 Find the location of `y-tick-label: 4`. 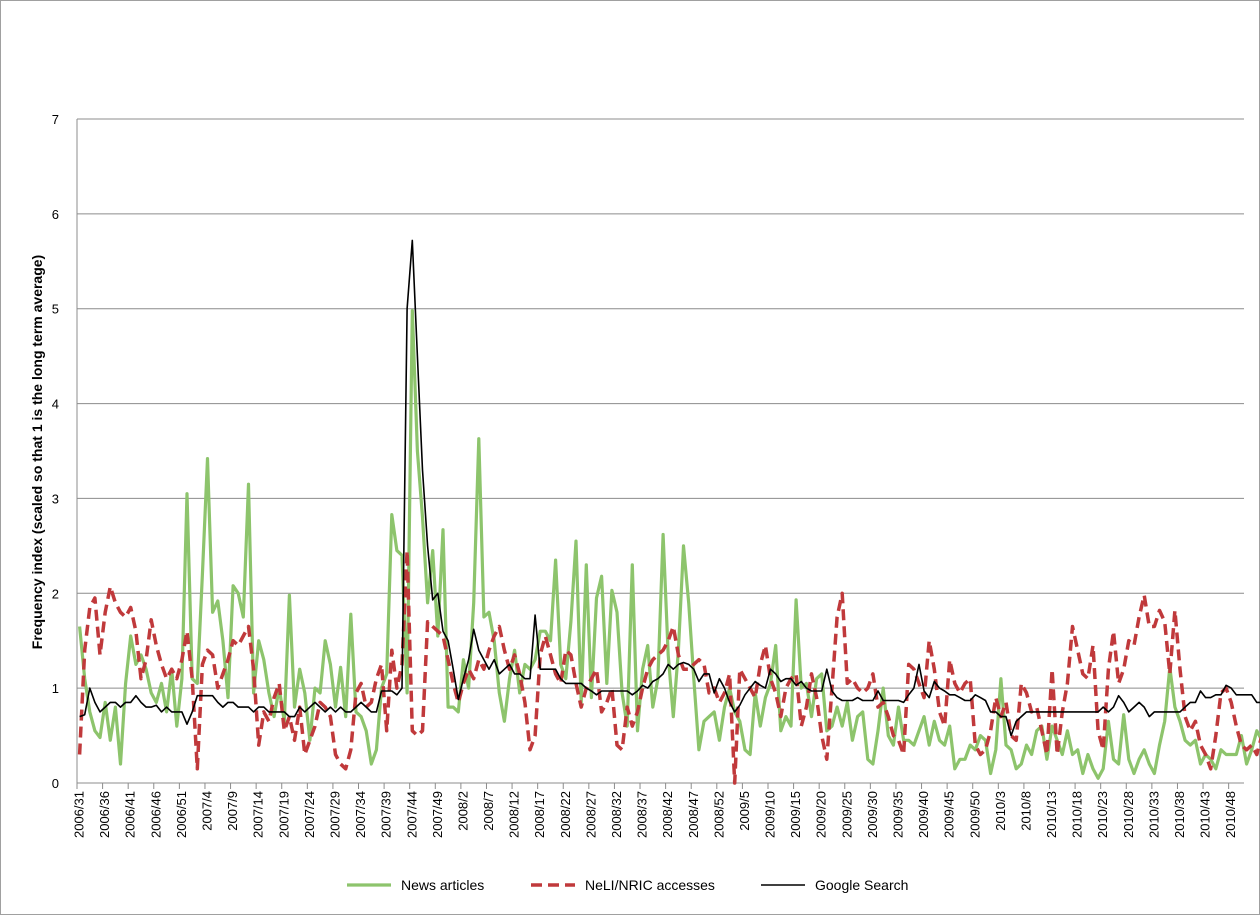

y-tick-label: 4 is located at coordinates (55, 404).